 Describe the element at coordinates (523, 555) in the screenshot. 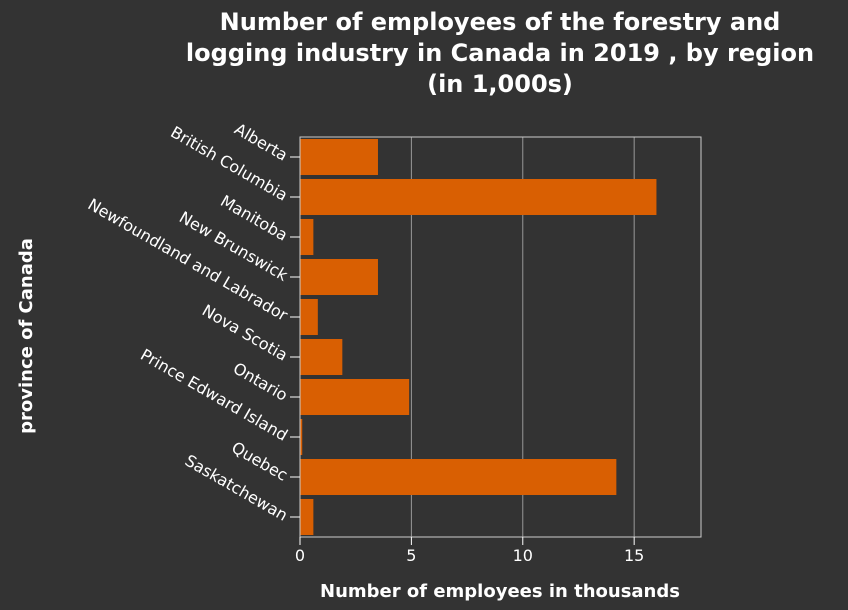

I see `x-tick-label: 10` at that location.